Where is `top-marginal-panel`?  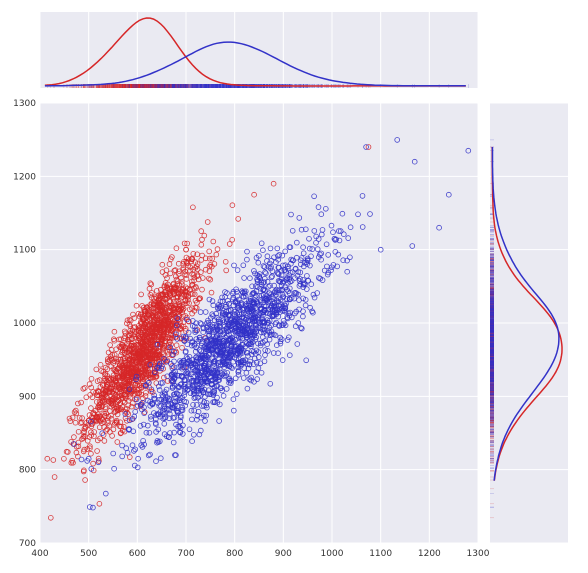
top-marginal-panel is located at coordinates (259, 50).